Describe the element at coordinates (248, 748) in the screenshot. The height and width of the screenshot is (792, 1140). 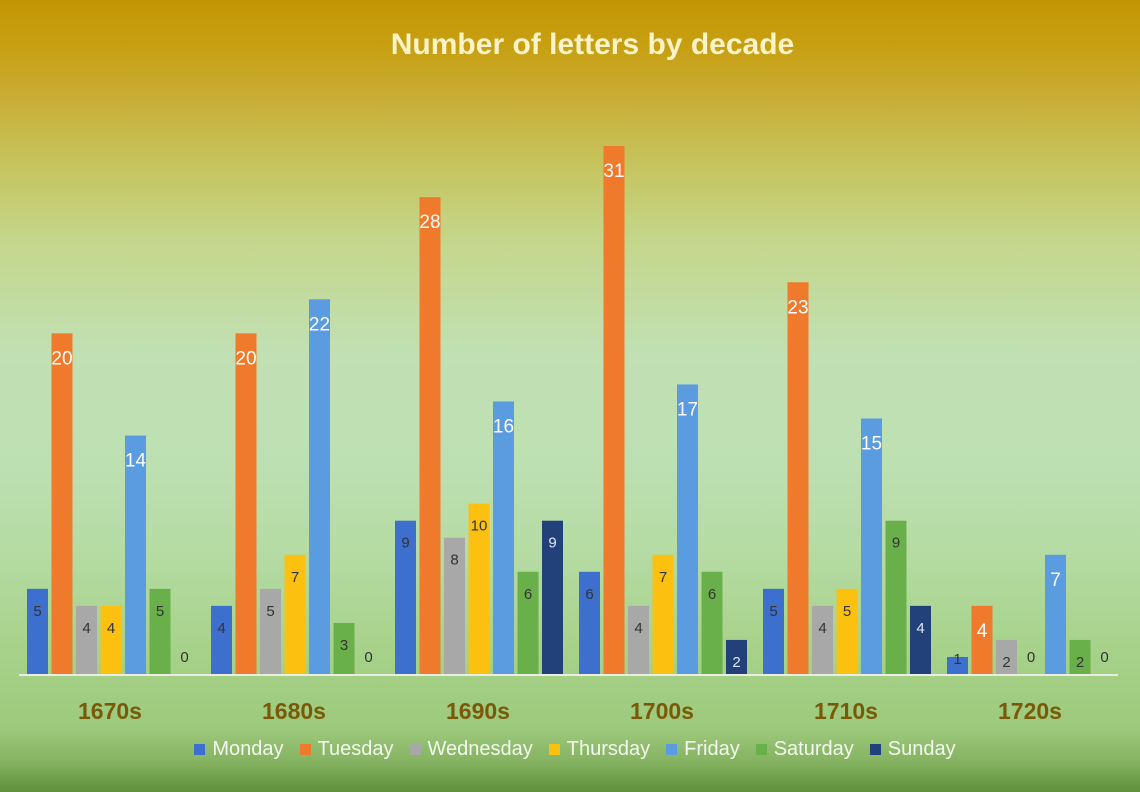
I see `legend-label: Monday` at that location.